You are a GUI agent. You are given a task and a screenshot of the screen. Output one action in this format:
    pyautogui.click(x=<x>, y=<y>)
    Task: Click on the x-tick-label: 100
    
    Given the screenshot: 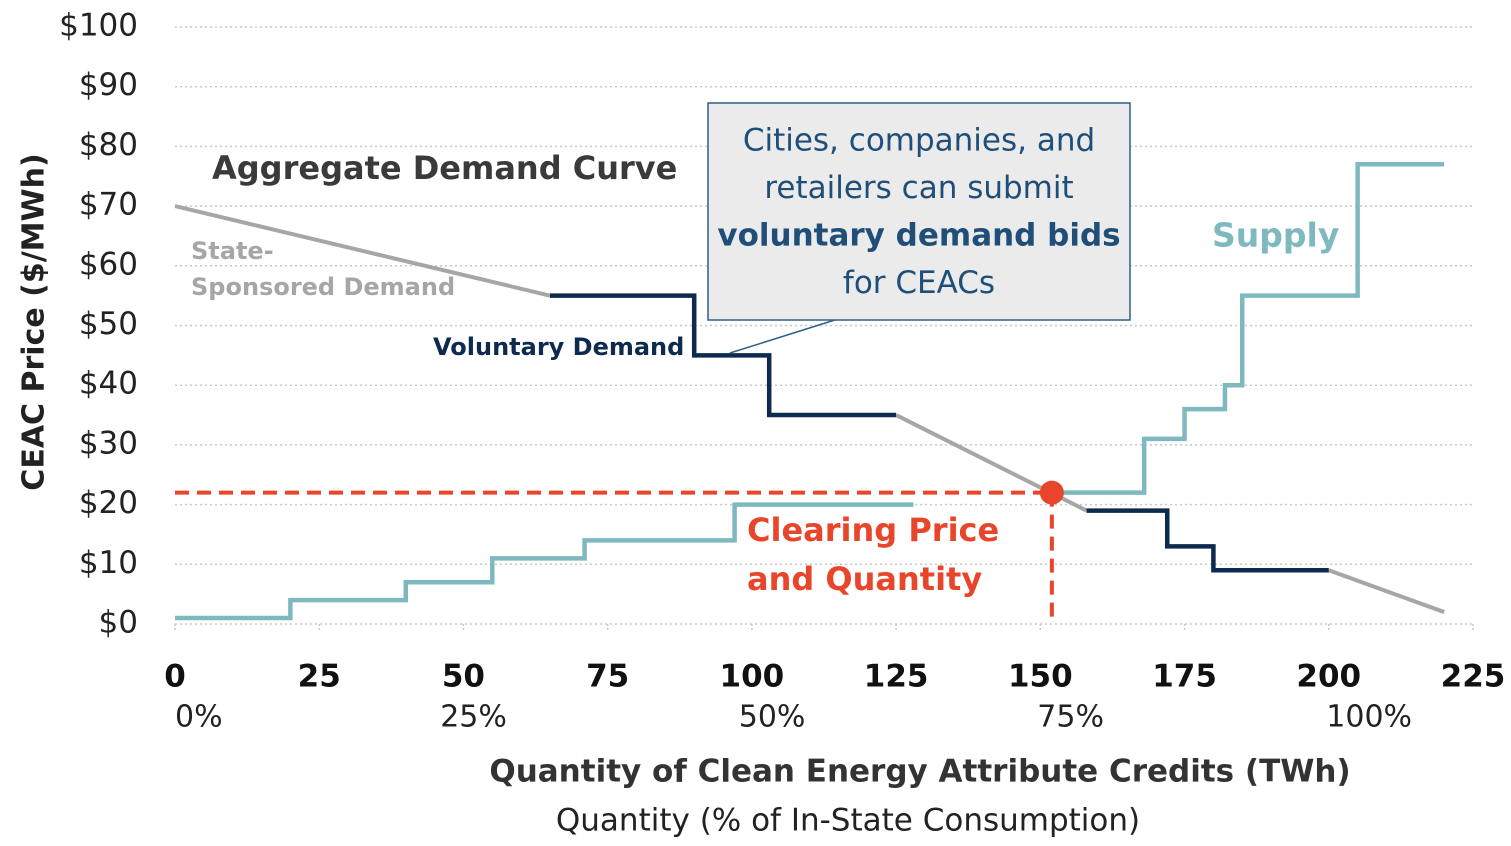 What is the action you would take?
    pyautogui.click(x=752, y=677)
    